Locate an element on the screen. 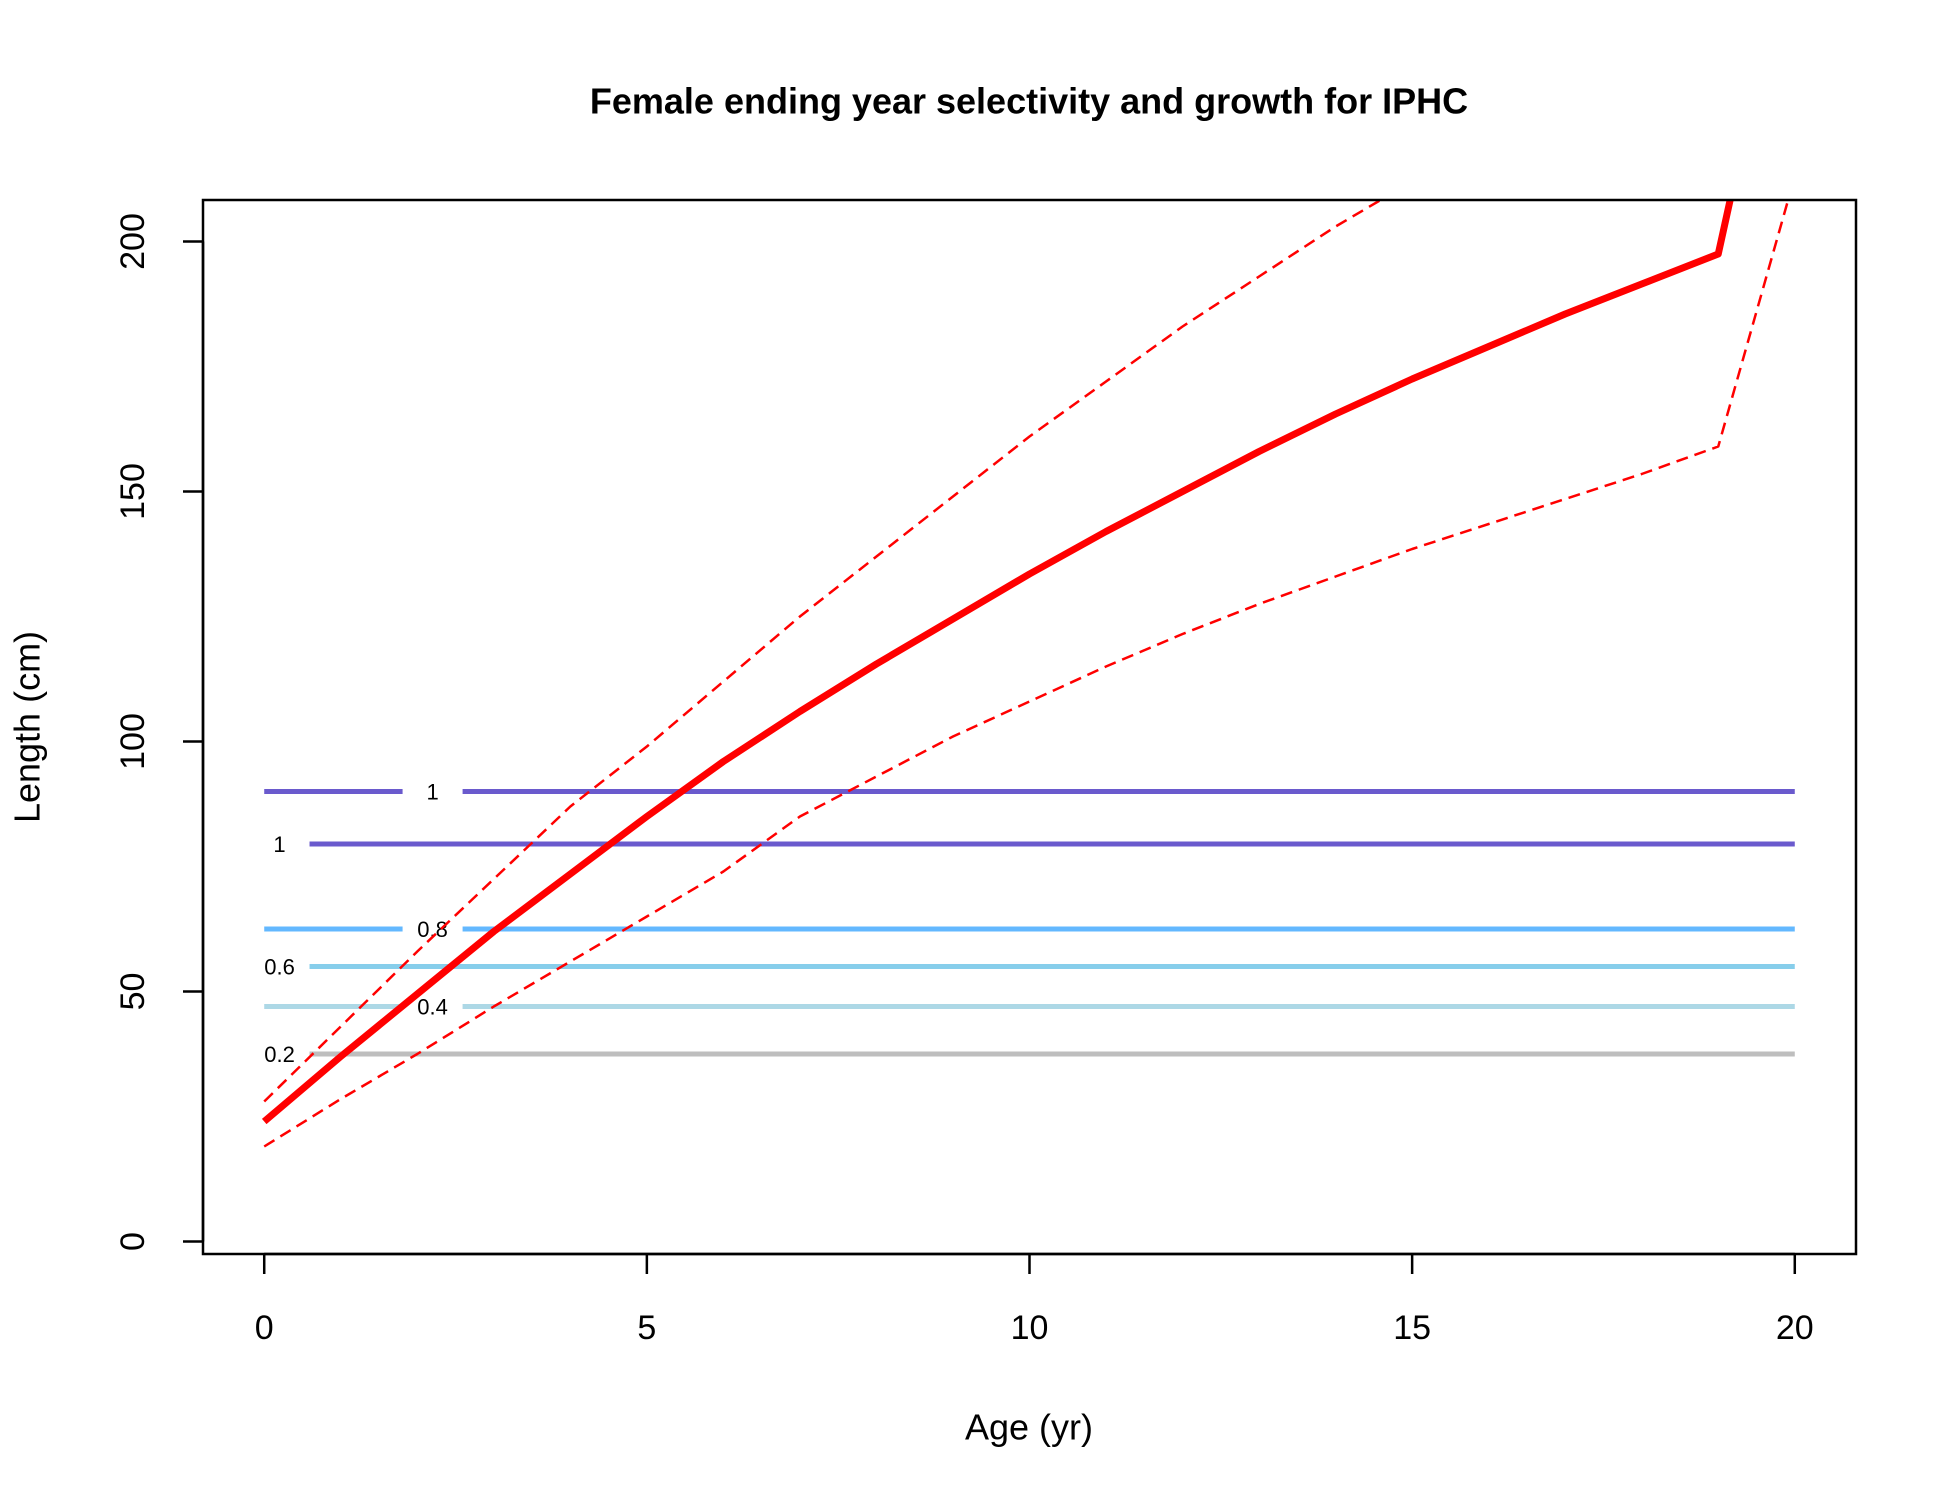 This screenshot has height=1500, width=1950. y-tick-label: 150 is located at coordinates (133, 491).